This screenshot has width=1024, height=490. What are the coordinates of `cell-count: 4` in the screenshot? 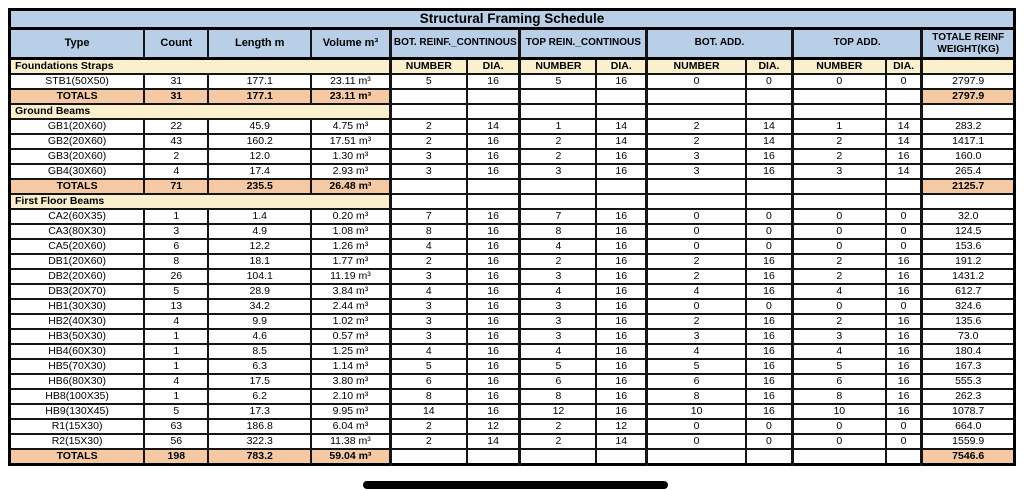 It's located at (176, 321).